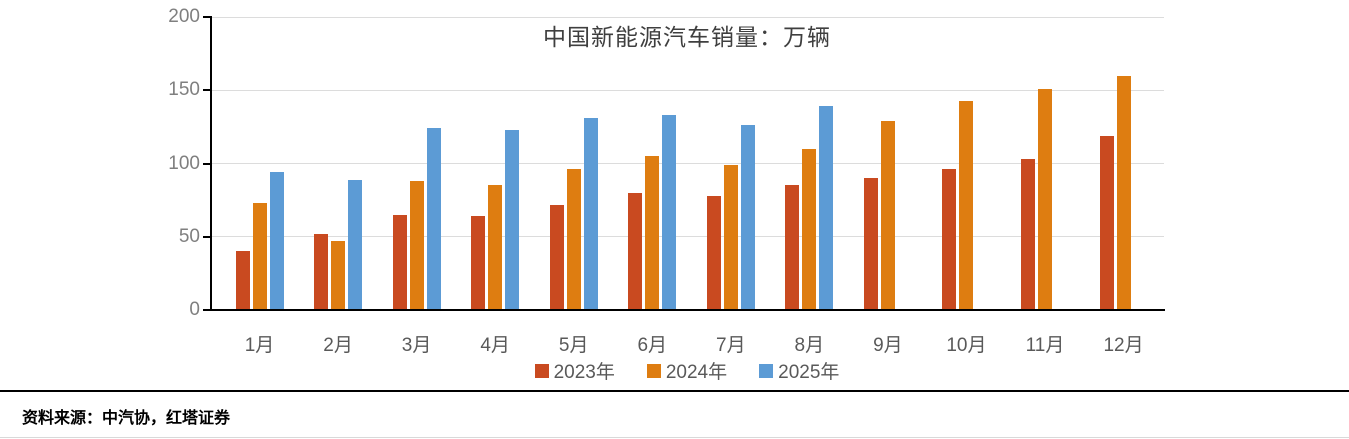 This screenshot has height=439, width=1349. I want to click on bar-2025年-6月, so click(669, 212).